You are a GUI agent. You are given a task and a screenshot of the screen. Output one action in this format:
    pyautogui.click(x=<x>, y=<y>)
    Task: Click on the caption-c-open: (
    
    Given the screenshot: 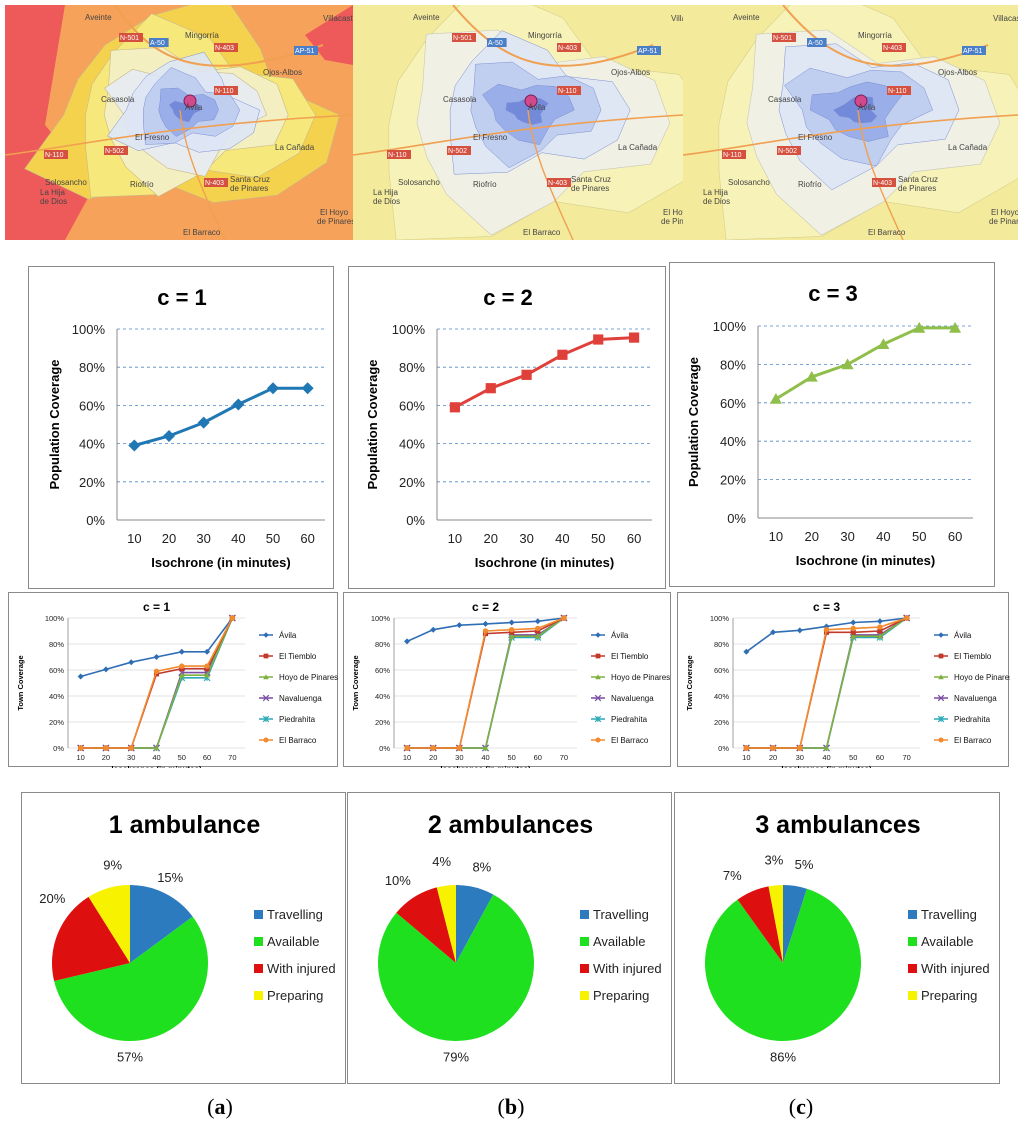 What is the action you would take?
    pyautogui.click(x=792, y=1106)
    